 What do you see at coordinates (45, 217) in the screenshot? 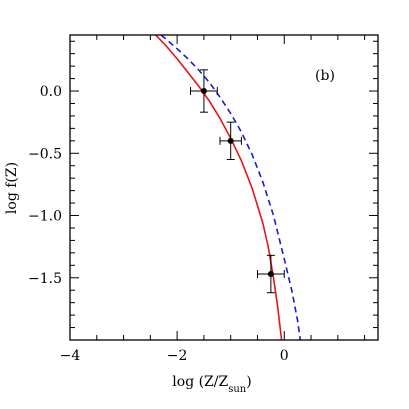
I see `y-tick-label: −1.0` at bounding box center [45, 217].